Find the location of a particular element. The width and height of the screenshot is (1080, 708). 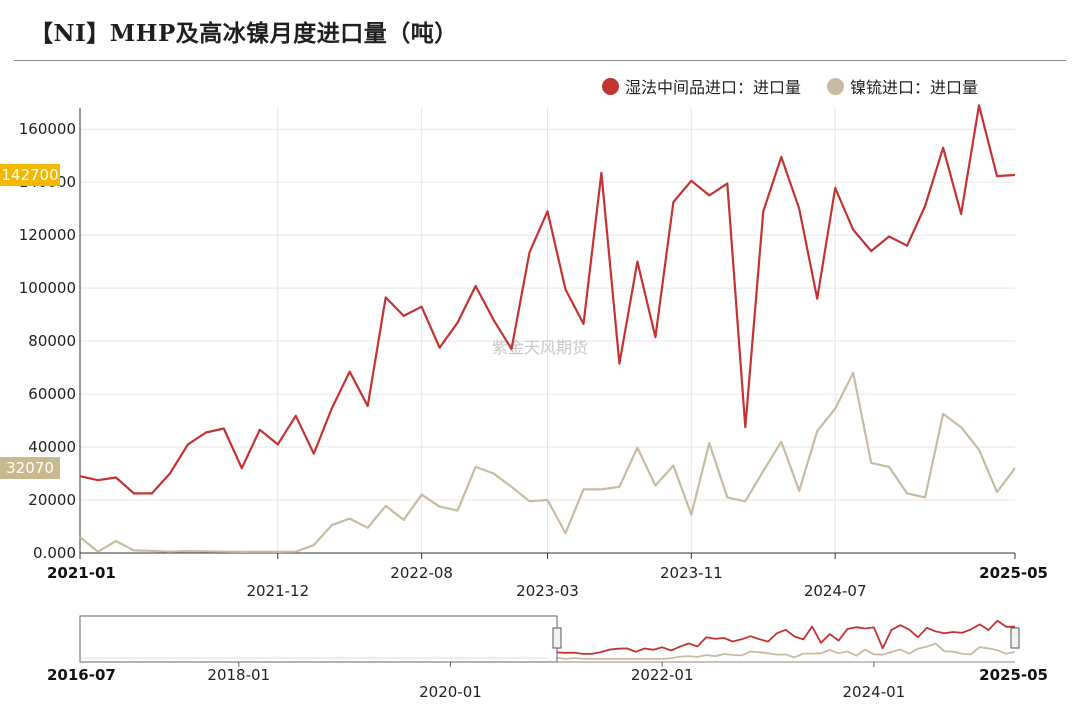

title-divider is located at coordinates (540, 60).